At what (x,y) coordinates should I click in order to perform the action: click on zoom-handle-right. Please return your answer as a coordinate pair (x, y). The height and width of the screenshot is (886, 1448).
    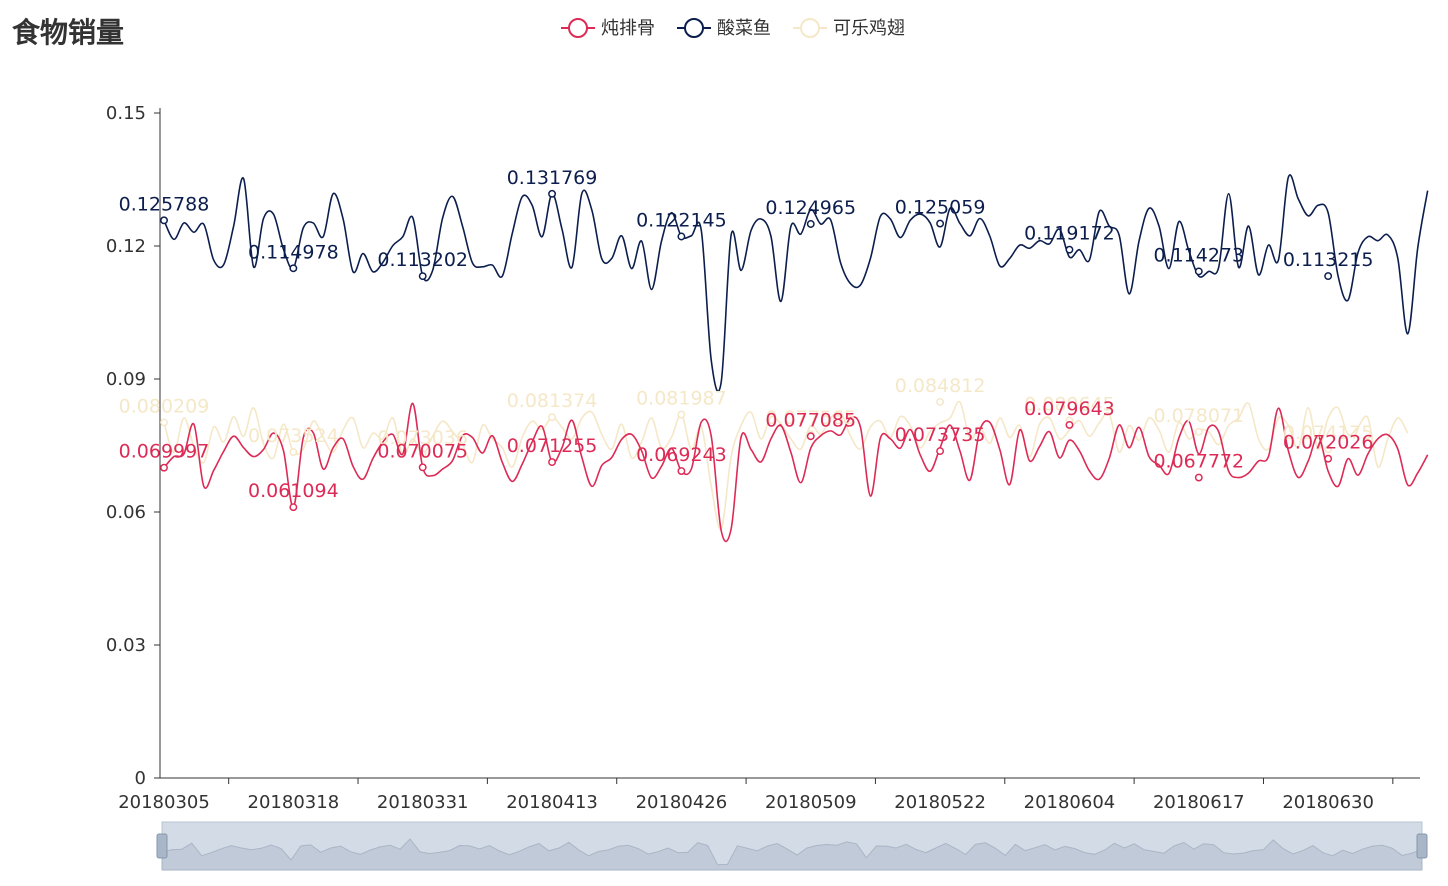
    Looking at the image, I should click on (1422, 846).